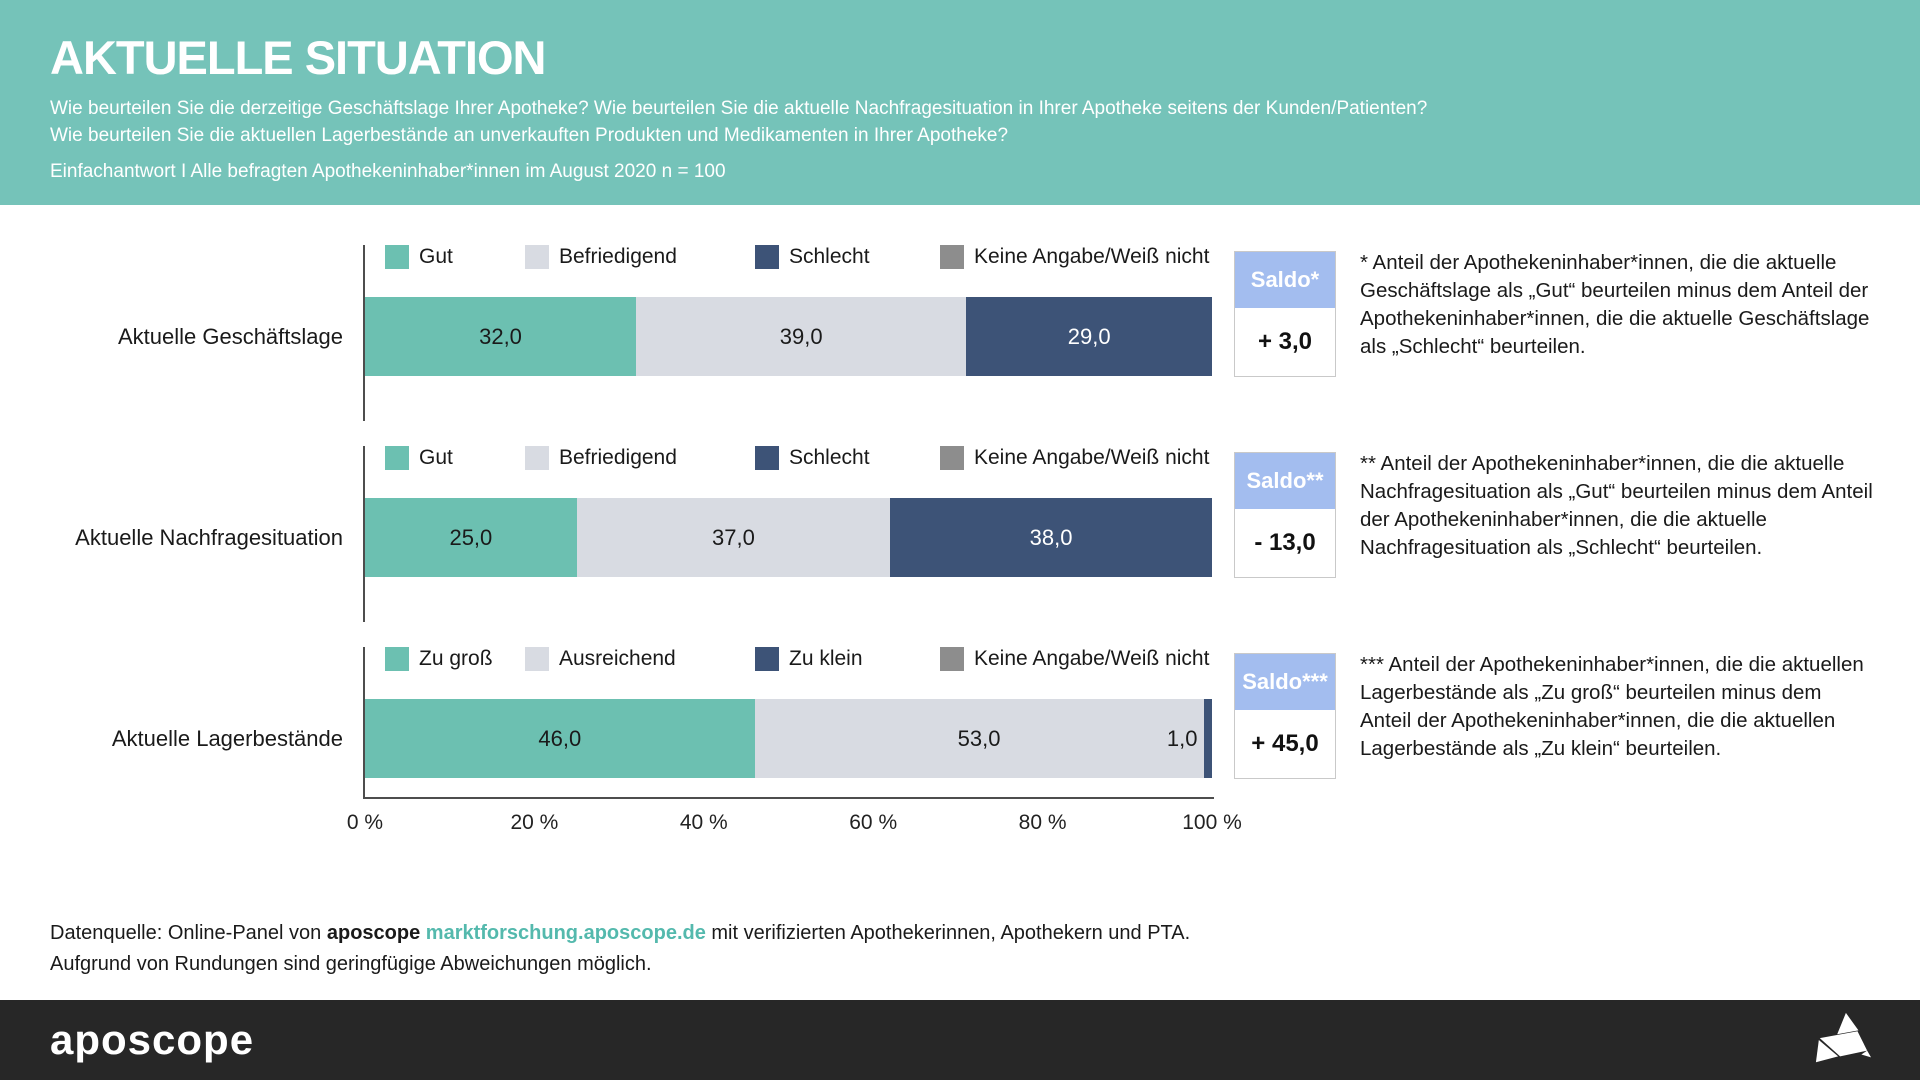 The width and height of the screenshot is (1920, 1080). I want to click on brand-bar: aposcope, so click(960, 1040).